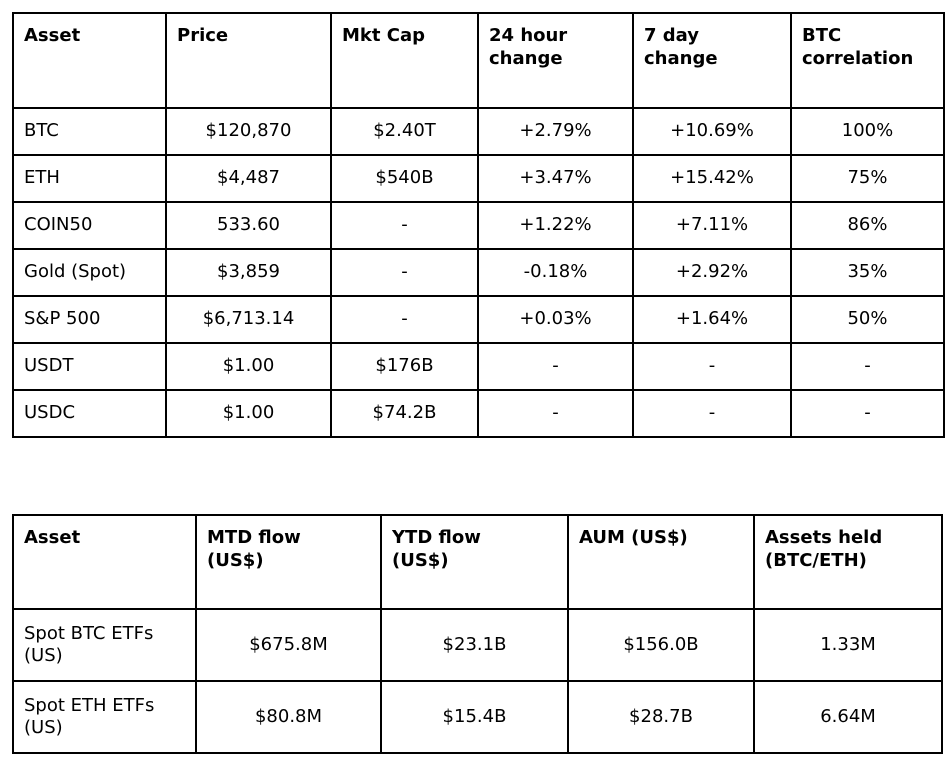 This screenshot has height=759, width=945. What do you see at coordinates (712, 225) in the screenshot?
I see `change-7d-cell: +7.11%` at bounding box center [712, 225].